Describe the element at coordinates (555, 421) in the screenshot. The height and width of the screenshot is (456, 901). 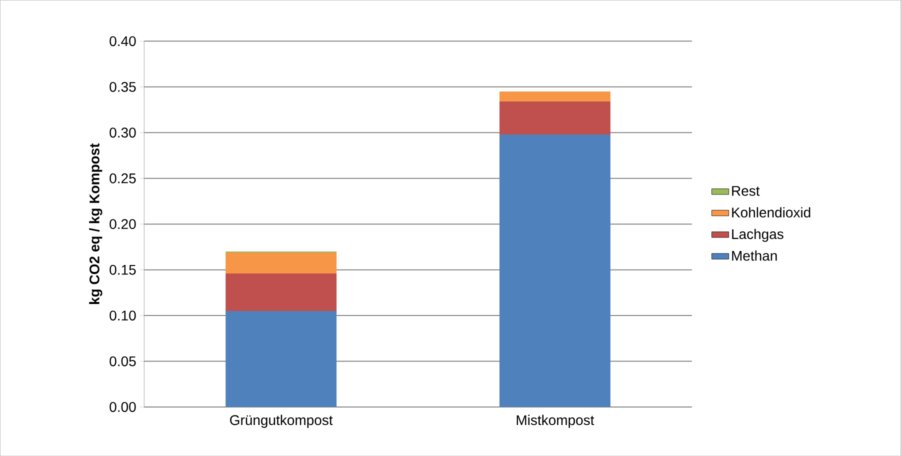
I see `x-tick-label: Mistkompost` at that location.